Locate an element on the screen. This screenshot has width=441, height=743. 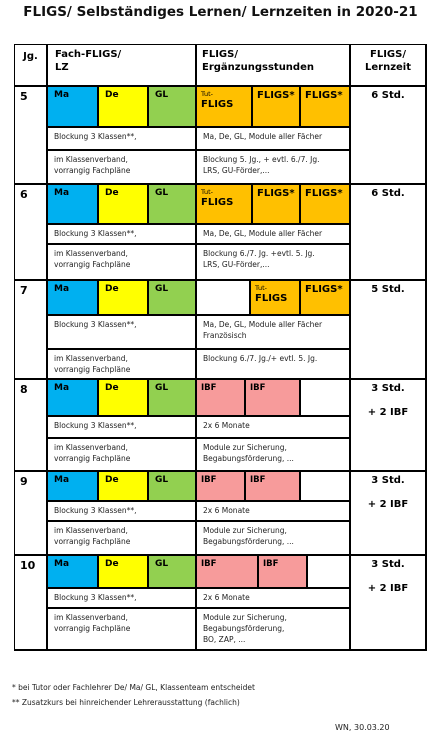
cell-text: Blockung 5. Jg., + evtl. 6./7. Jg. is located at coordinates (261, 159).